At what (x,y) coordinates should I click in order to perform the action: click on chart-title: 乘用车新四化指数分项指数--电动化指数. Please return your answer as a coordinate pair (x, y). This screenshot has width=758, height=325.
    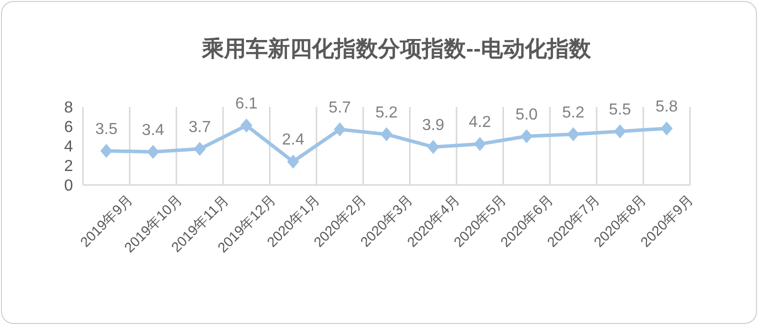
    Looking at the image, I should click on (396, 48).